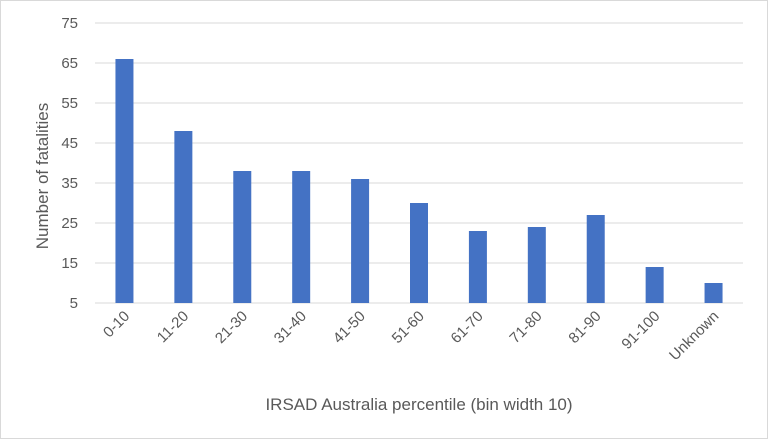  I want to click on y-tick-label: 75, so click(69, 23).